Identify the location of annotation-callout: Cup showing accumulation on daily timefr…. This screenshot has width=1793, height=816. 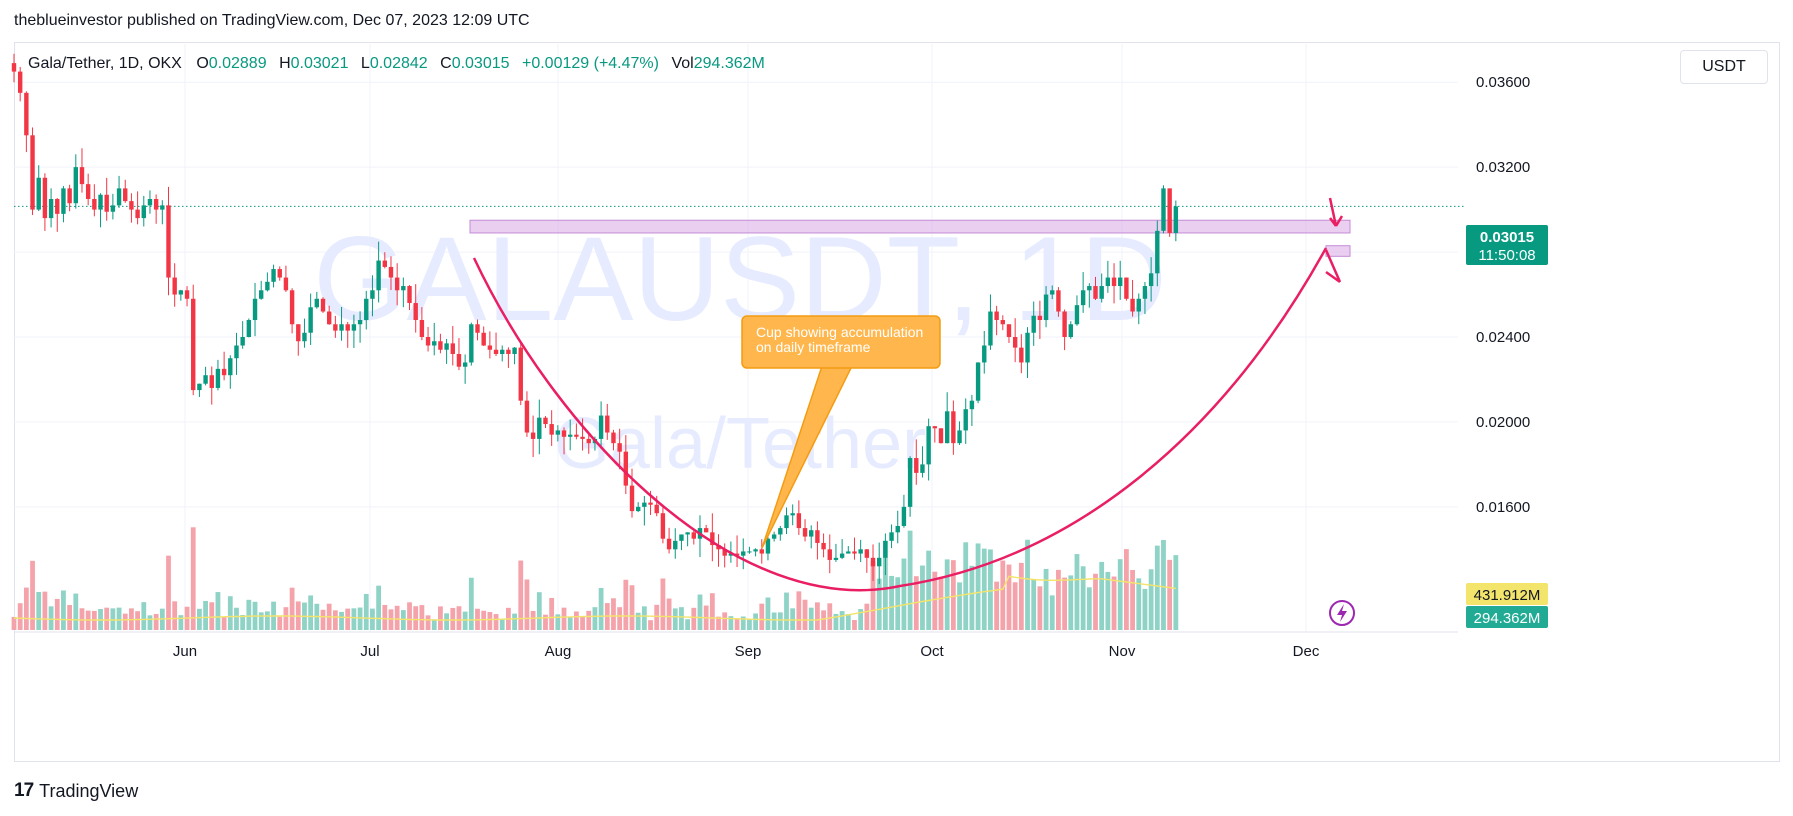
(841, 432).